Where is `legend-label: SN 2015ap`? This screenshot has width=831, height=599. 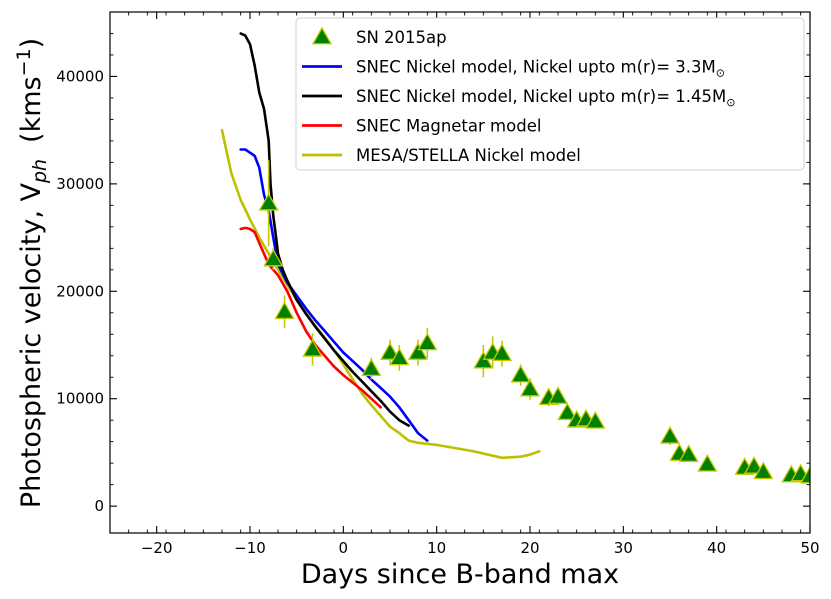
legend-label: SN 2015ap is located at coordinates (401, 37).